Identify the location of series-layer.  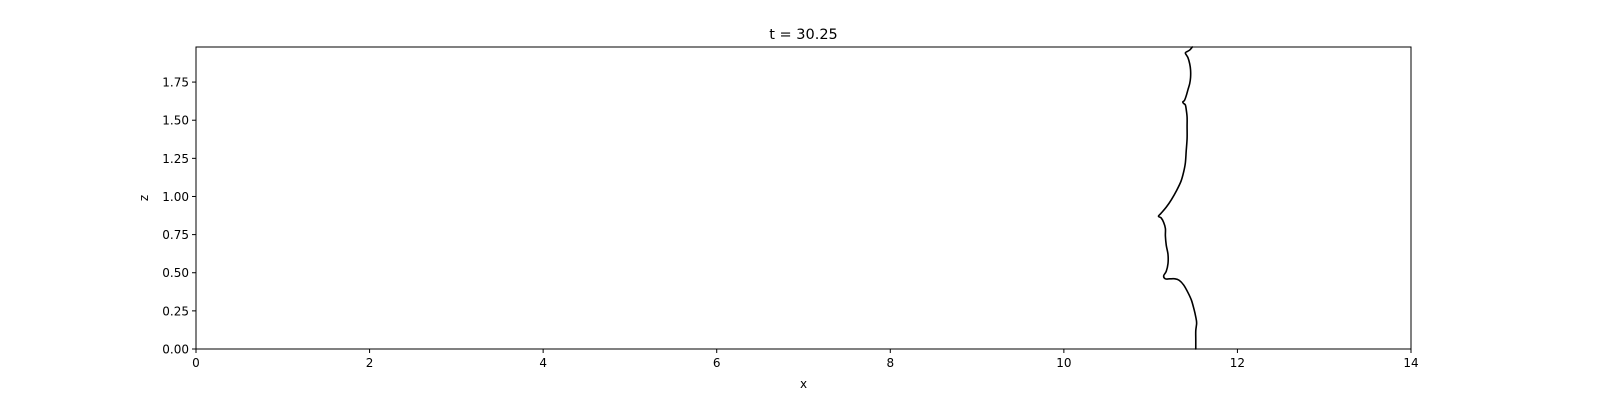
(1177, 198).